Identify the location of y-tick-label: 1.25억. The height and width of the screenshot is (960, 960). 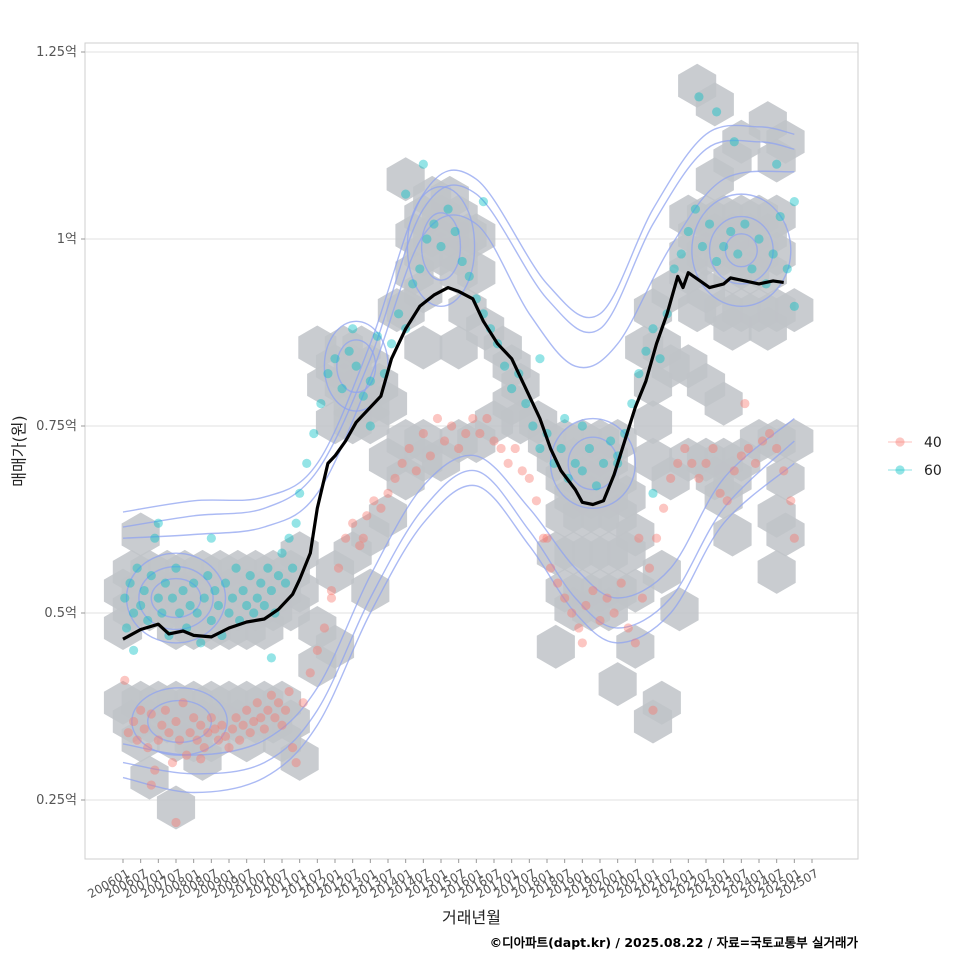
(56, 52).